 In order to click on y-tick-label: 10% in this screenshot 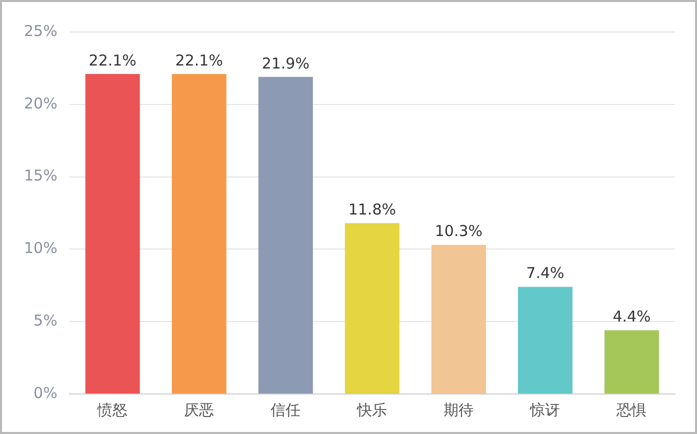, I will do `click(41, 248)`.